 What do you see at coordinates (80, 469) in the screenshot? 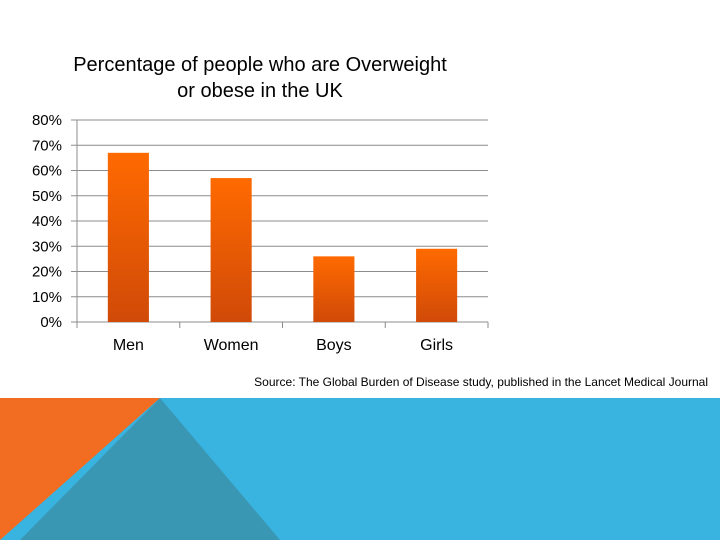
I see `orange-triangle` at bounding box center [80, 469].